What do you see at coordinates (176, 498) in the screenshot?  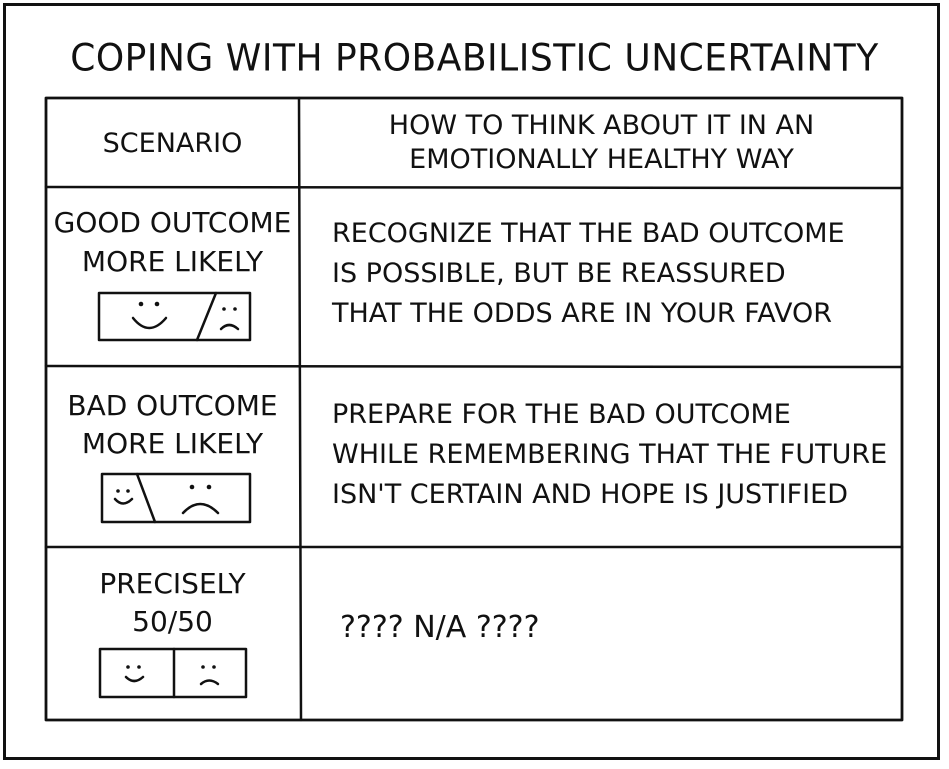 I see `probability-box-bad-likely` at bounding box center [176, 498].